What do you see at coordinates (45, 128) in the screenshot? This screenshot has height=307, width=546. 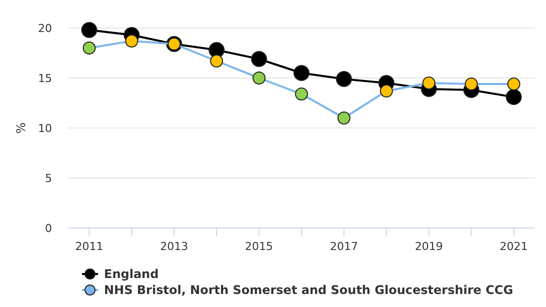 I see `y-tick-label: 10` at bounding box center [45, 128].